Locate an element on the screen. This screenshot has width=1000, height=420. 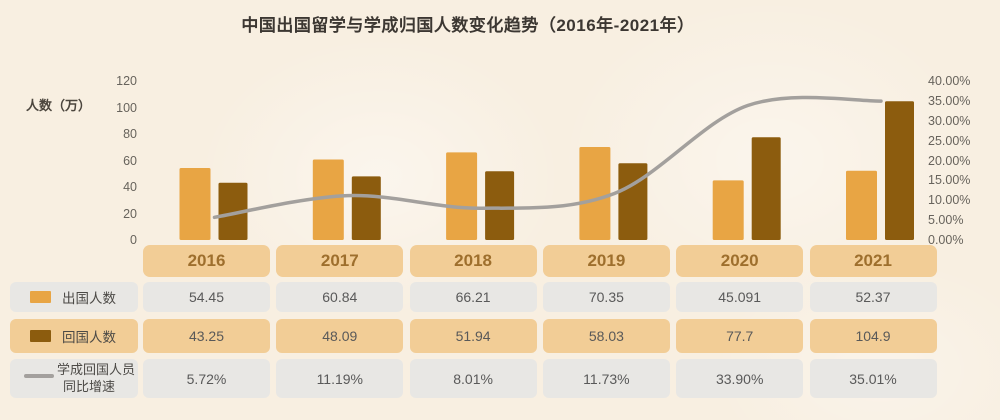
y-axis-tick: 0 is located at coordinates (133, 240).